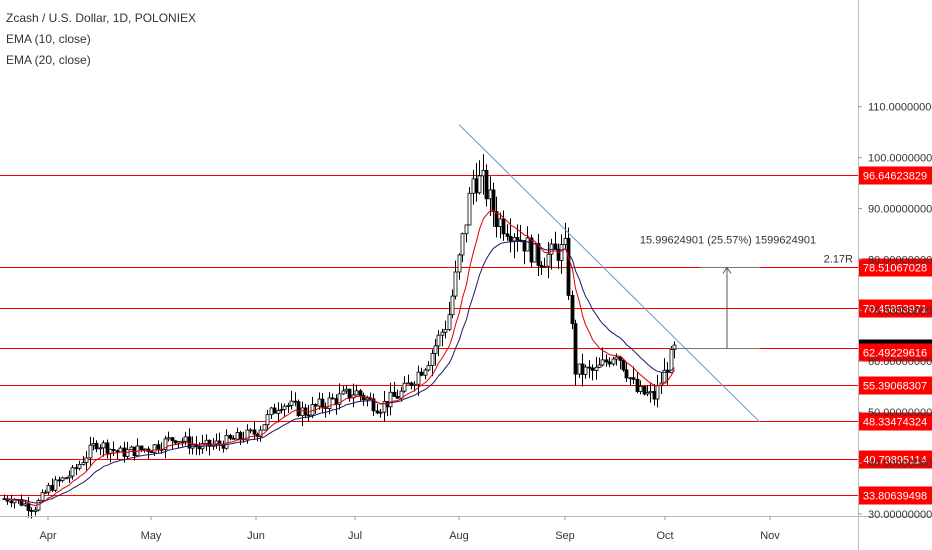 The height and width of the screenshot is (550, 932). What do you see at coordinates (459, 536) in the screenshot?
I see `x-tick-label: Aug` at bounding box center [459, 536].